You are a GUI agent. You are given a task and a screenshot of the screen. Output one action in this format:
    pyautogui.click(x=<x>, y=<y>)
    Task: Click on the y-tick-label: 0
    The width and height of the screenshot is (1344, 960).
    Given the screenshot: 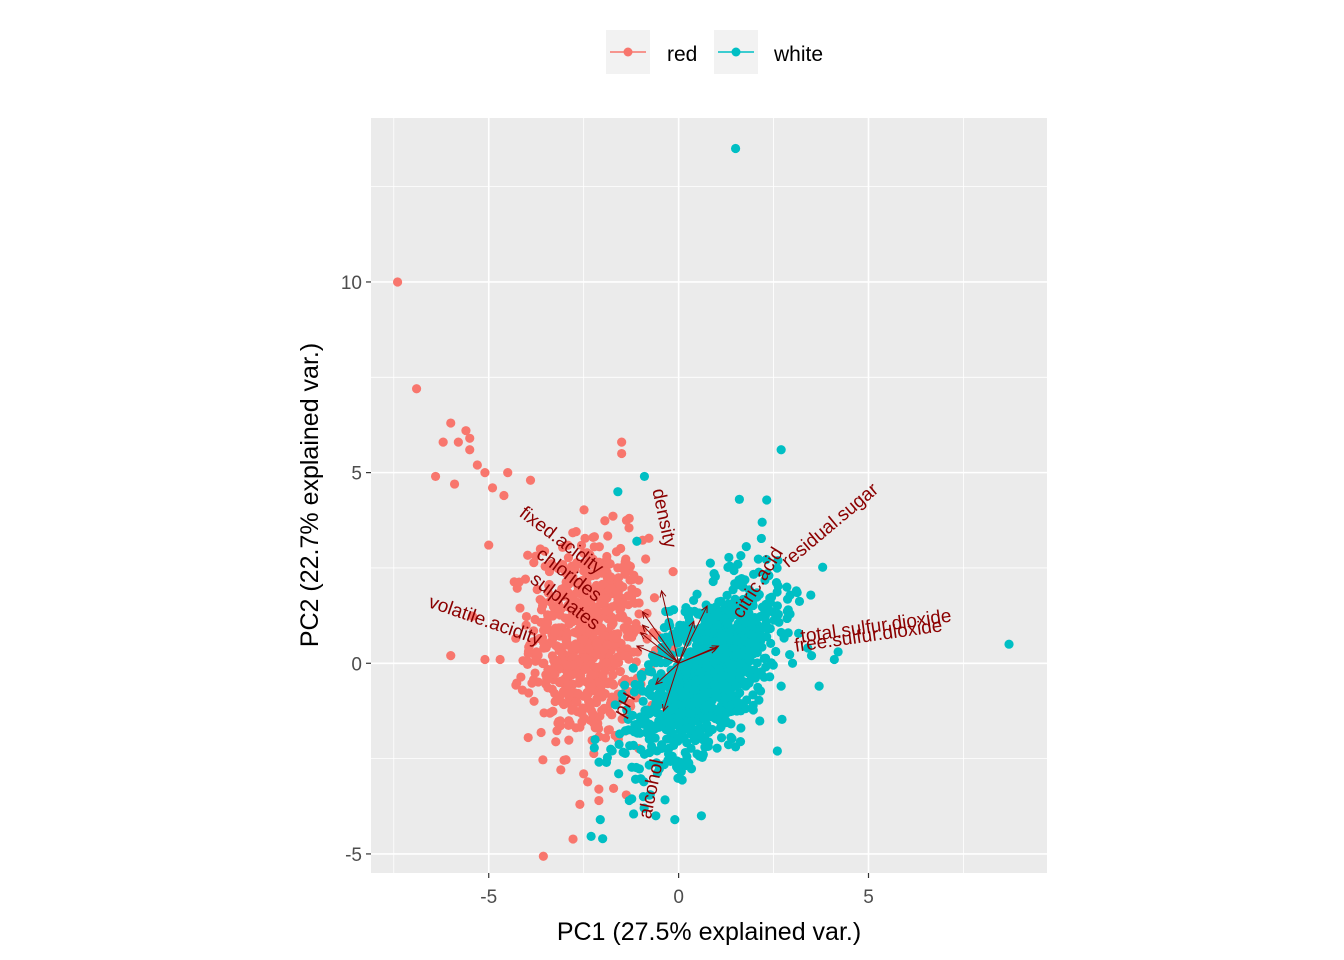 What is the action you would take?
    pyautogui.click(x=356, y=664)
    